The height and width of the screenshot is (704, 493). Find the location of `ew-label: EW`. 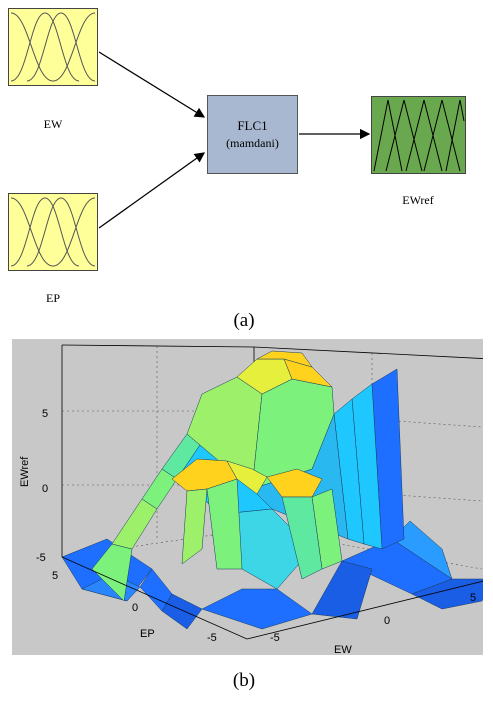

ew-label: EW is located at coordinates (53, 124).